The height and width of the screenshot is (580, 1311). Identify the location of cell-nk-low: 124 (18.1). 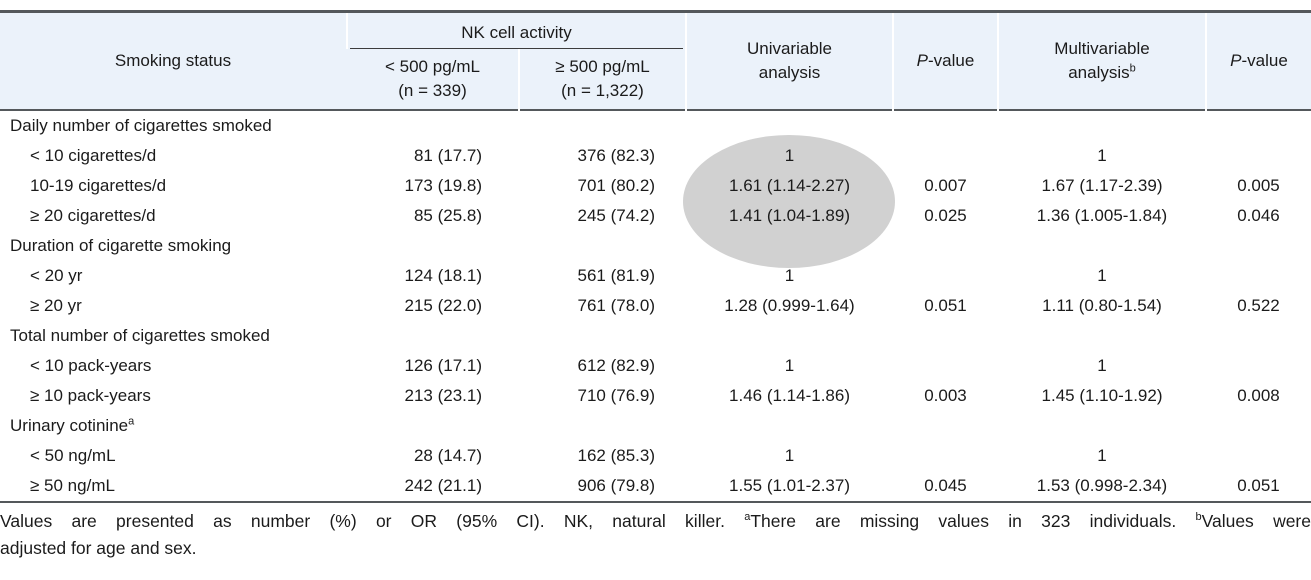
(443, 275).